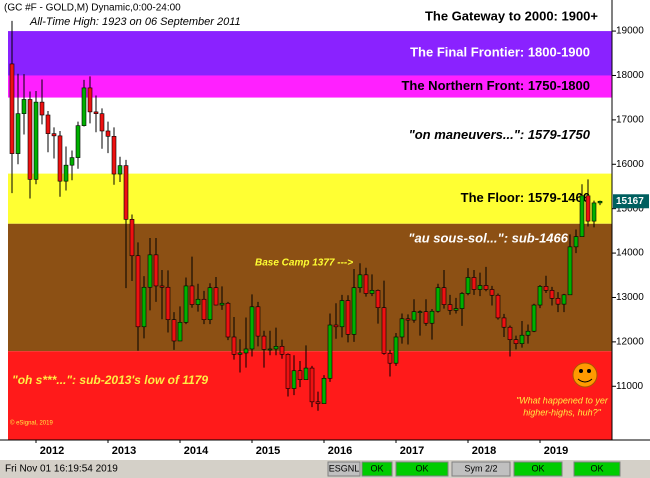 Image resolution: width=650 pixels, height=478 pixels. I want to click on band-label: The Gateway to 2000: 1900+, so click(511, 15).